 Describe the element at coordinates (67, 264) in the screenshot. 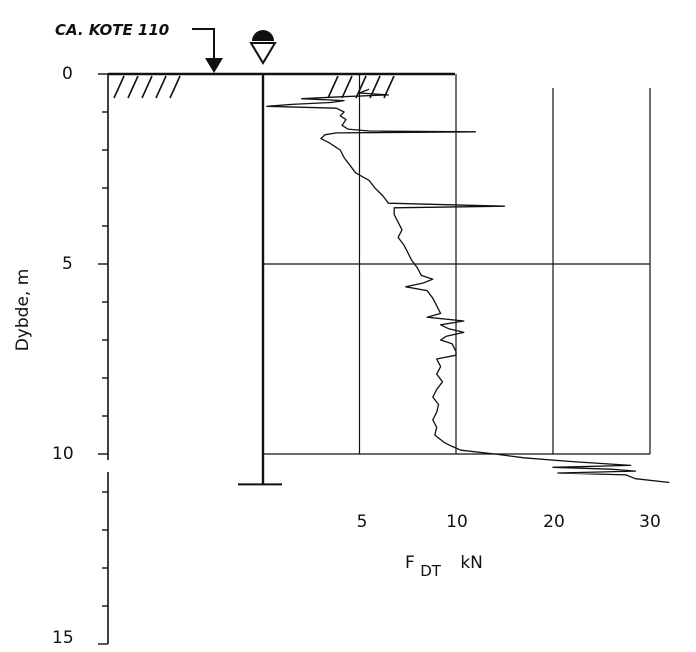

I see `depth-tick-label-5: 5` at that location.